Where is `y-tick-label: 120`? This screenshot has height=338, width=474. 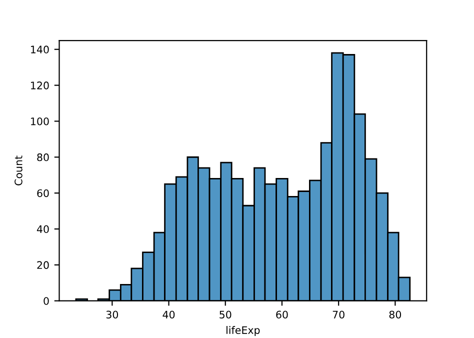 y-tick-label: 120 is located at coordinates (40, 86).